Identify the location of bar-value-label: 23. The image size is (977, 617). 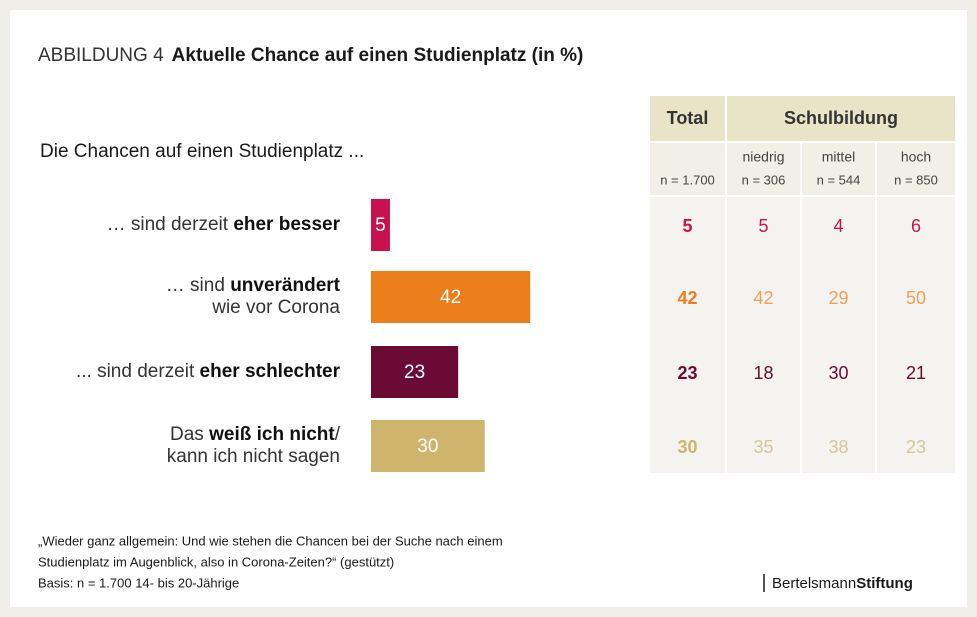
(414, 372).